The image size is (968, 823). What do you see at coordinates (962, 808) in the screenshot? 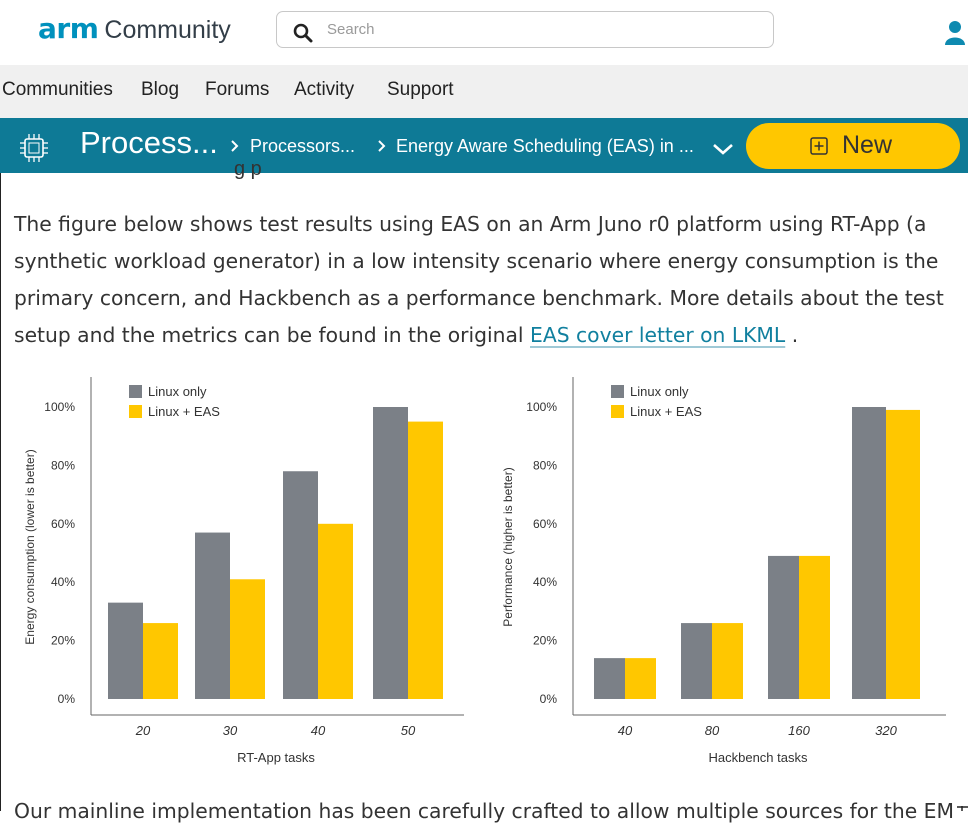
I see `resize-corner-icon` at bounding box center [962, 808].